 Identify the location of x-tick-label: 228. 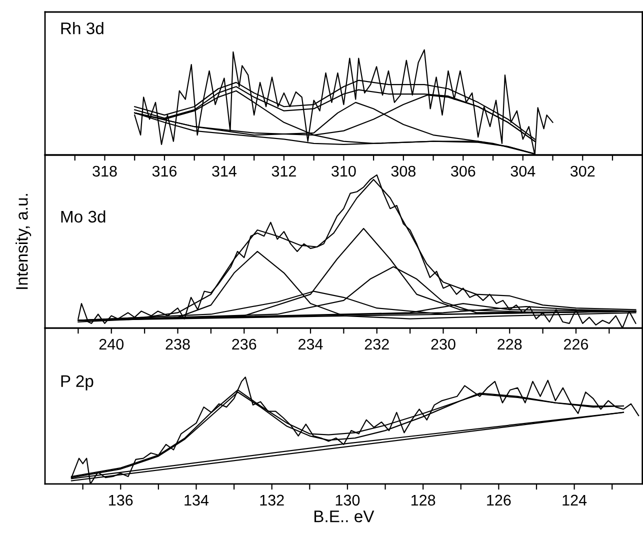
(510, 344).